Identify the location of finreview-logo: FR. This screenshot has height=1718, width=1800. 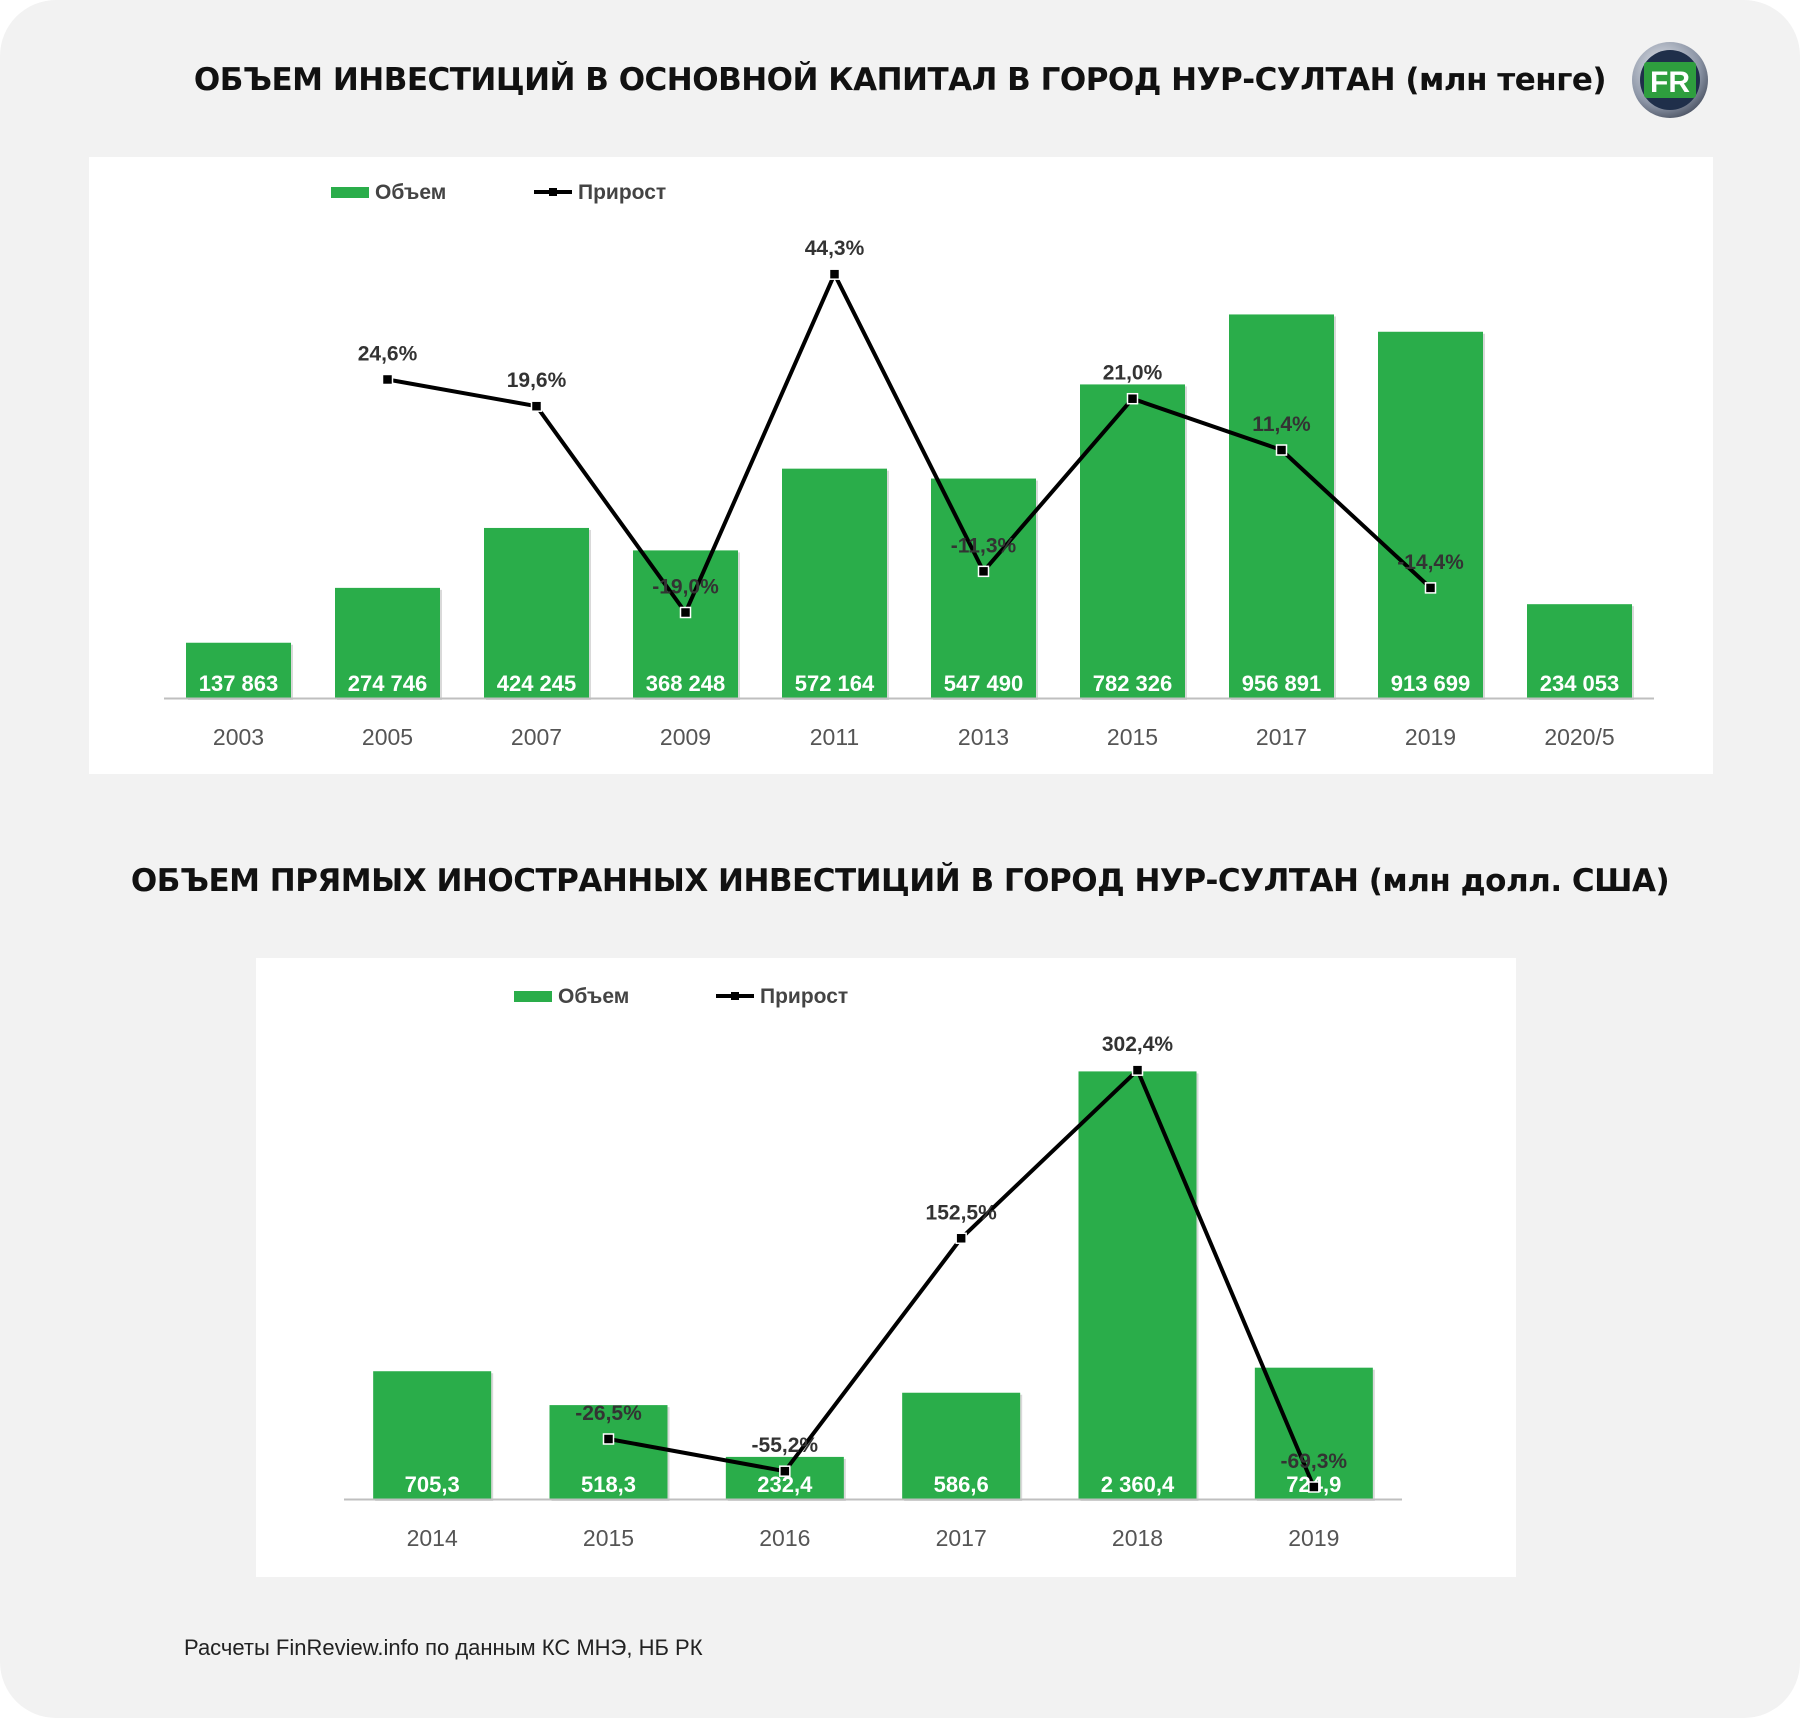
(1670, 80).